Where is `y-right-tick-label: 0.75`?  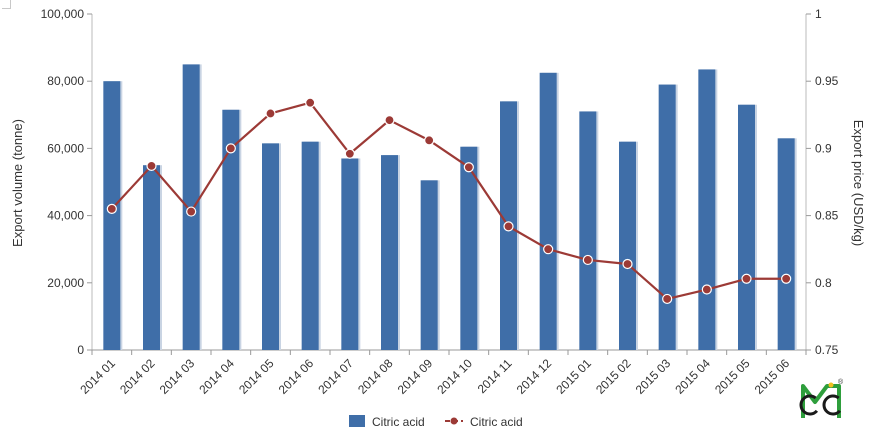 y-right-tick-label: 0.75 is located at coordinates (827, 350).